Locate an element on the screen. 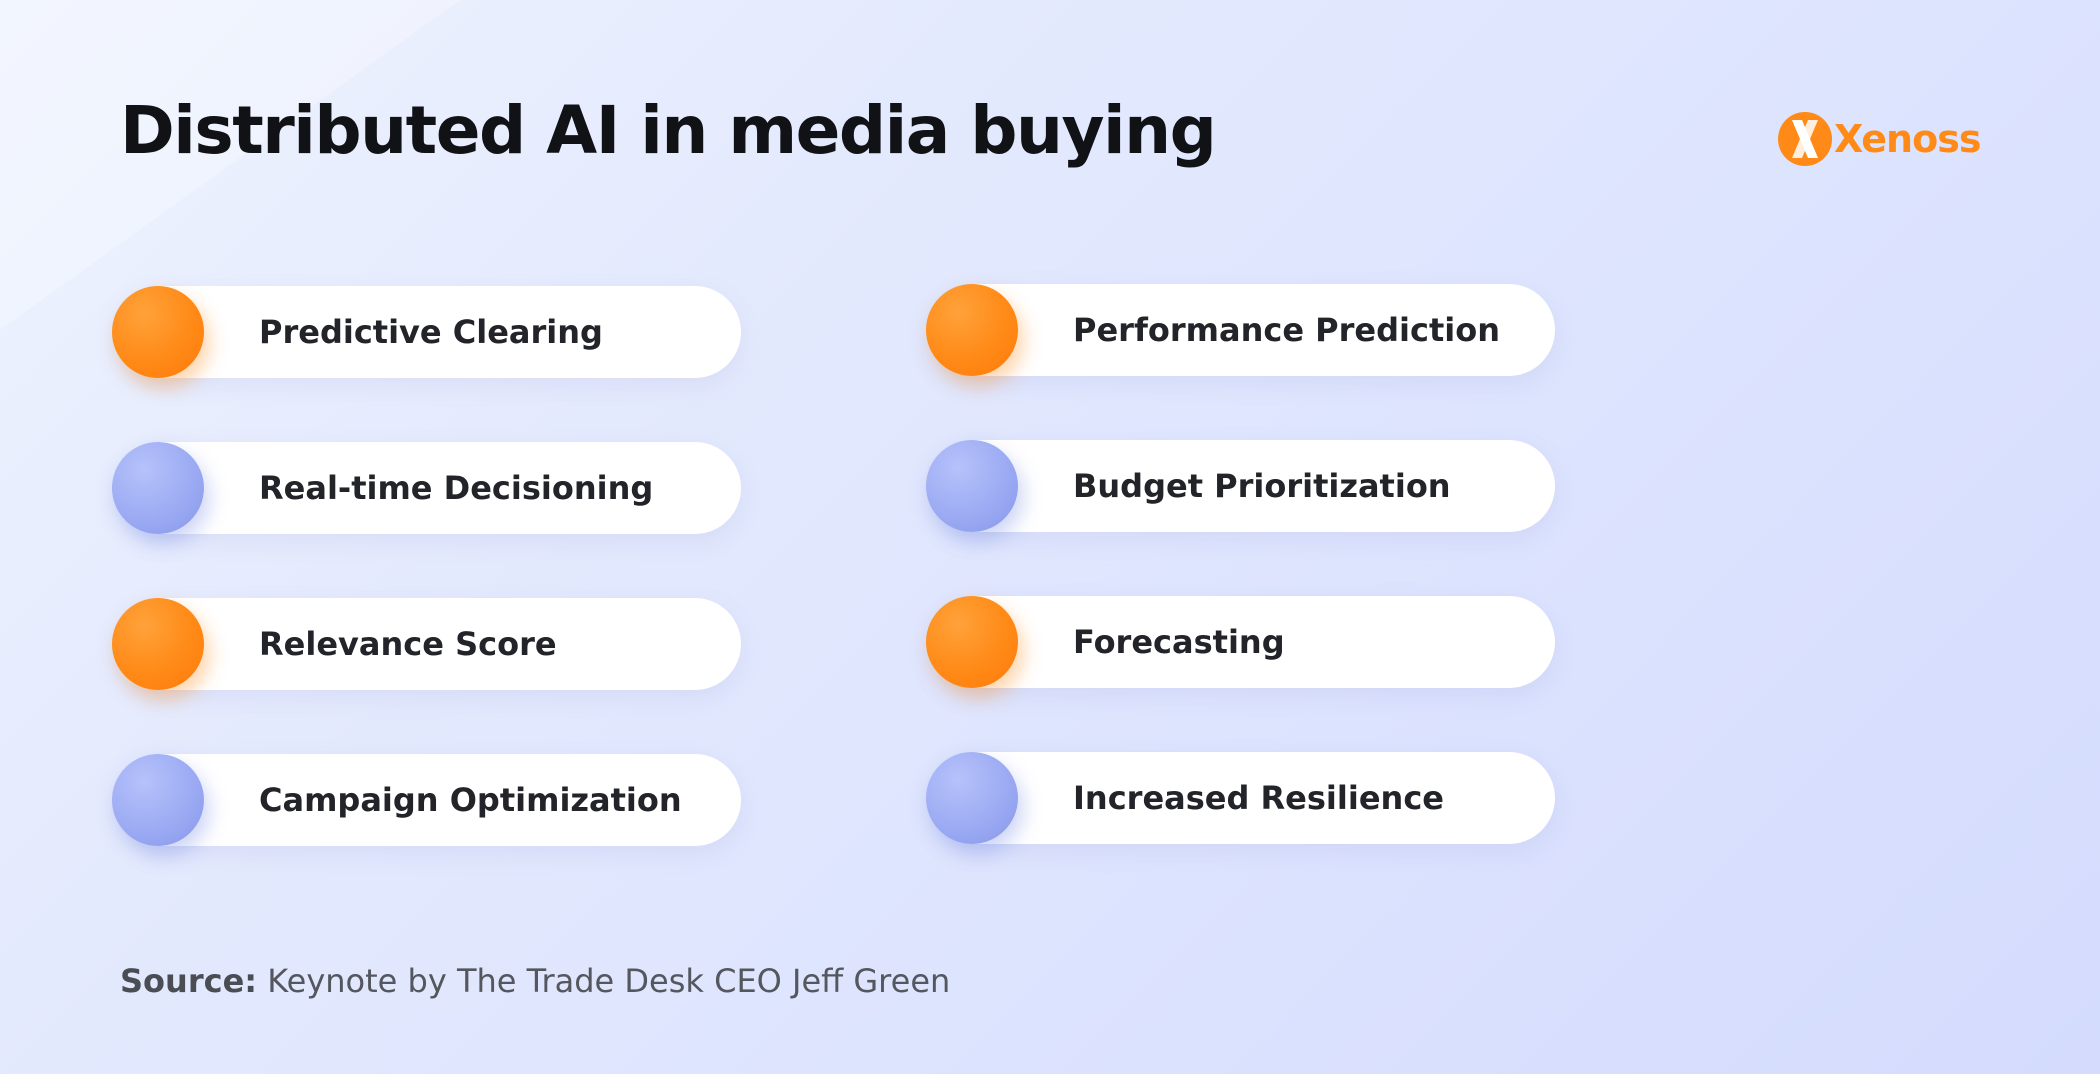 The height and width of the screenshot is (1074, 2100). feature-pill: Relevance Score is located at coordinates (426, 644).